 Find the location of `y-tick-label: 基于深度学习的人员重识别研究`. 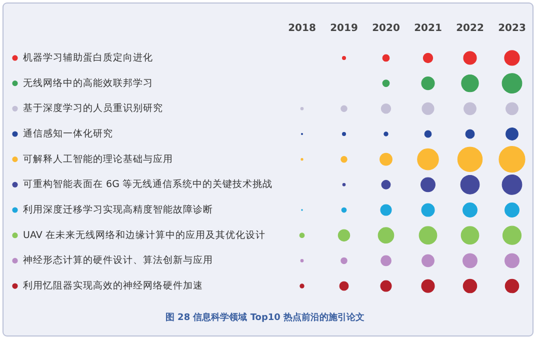

y-tick-label: 基于深度学习的人员重识别研究 is located at coordinates (93, 108).